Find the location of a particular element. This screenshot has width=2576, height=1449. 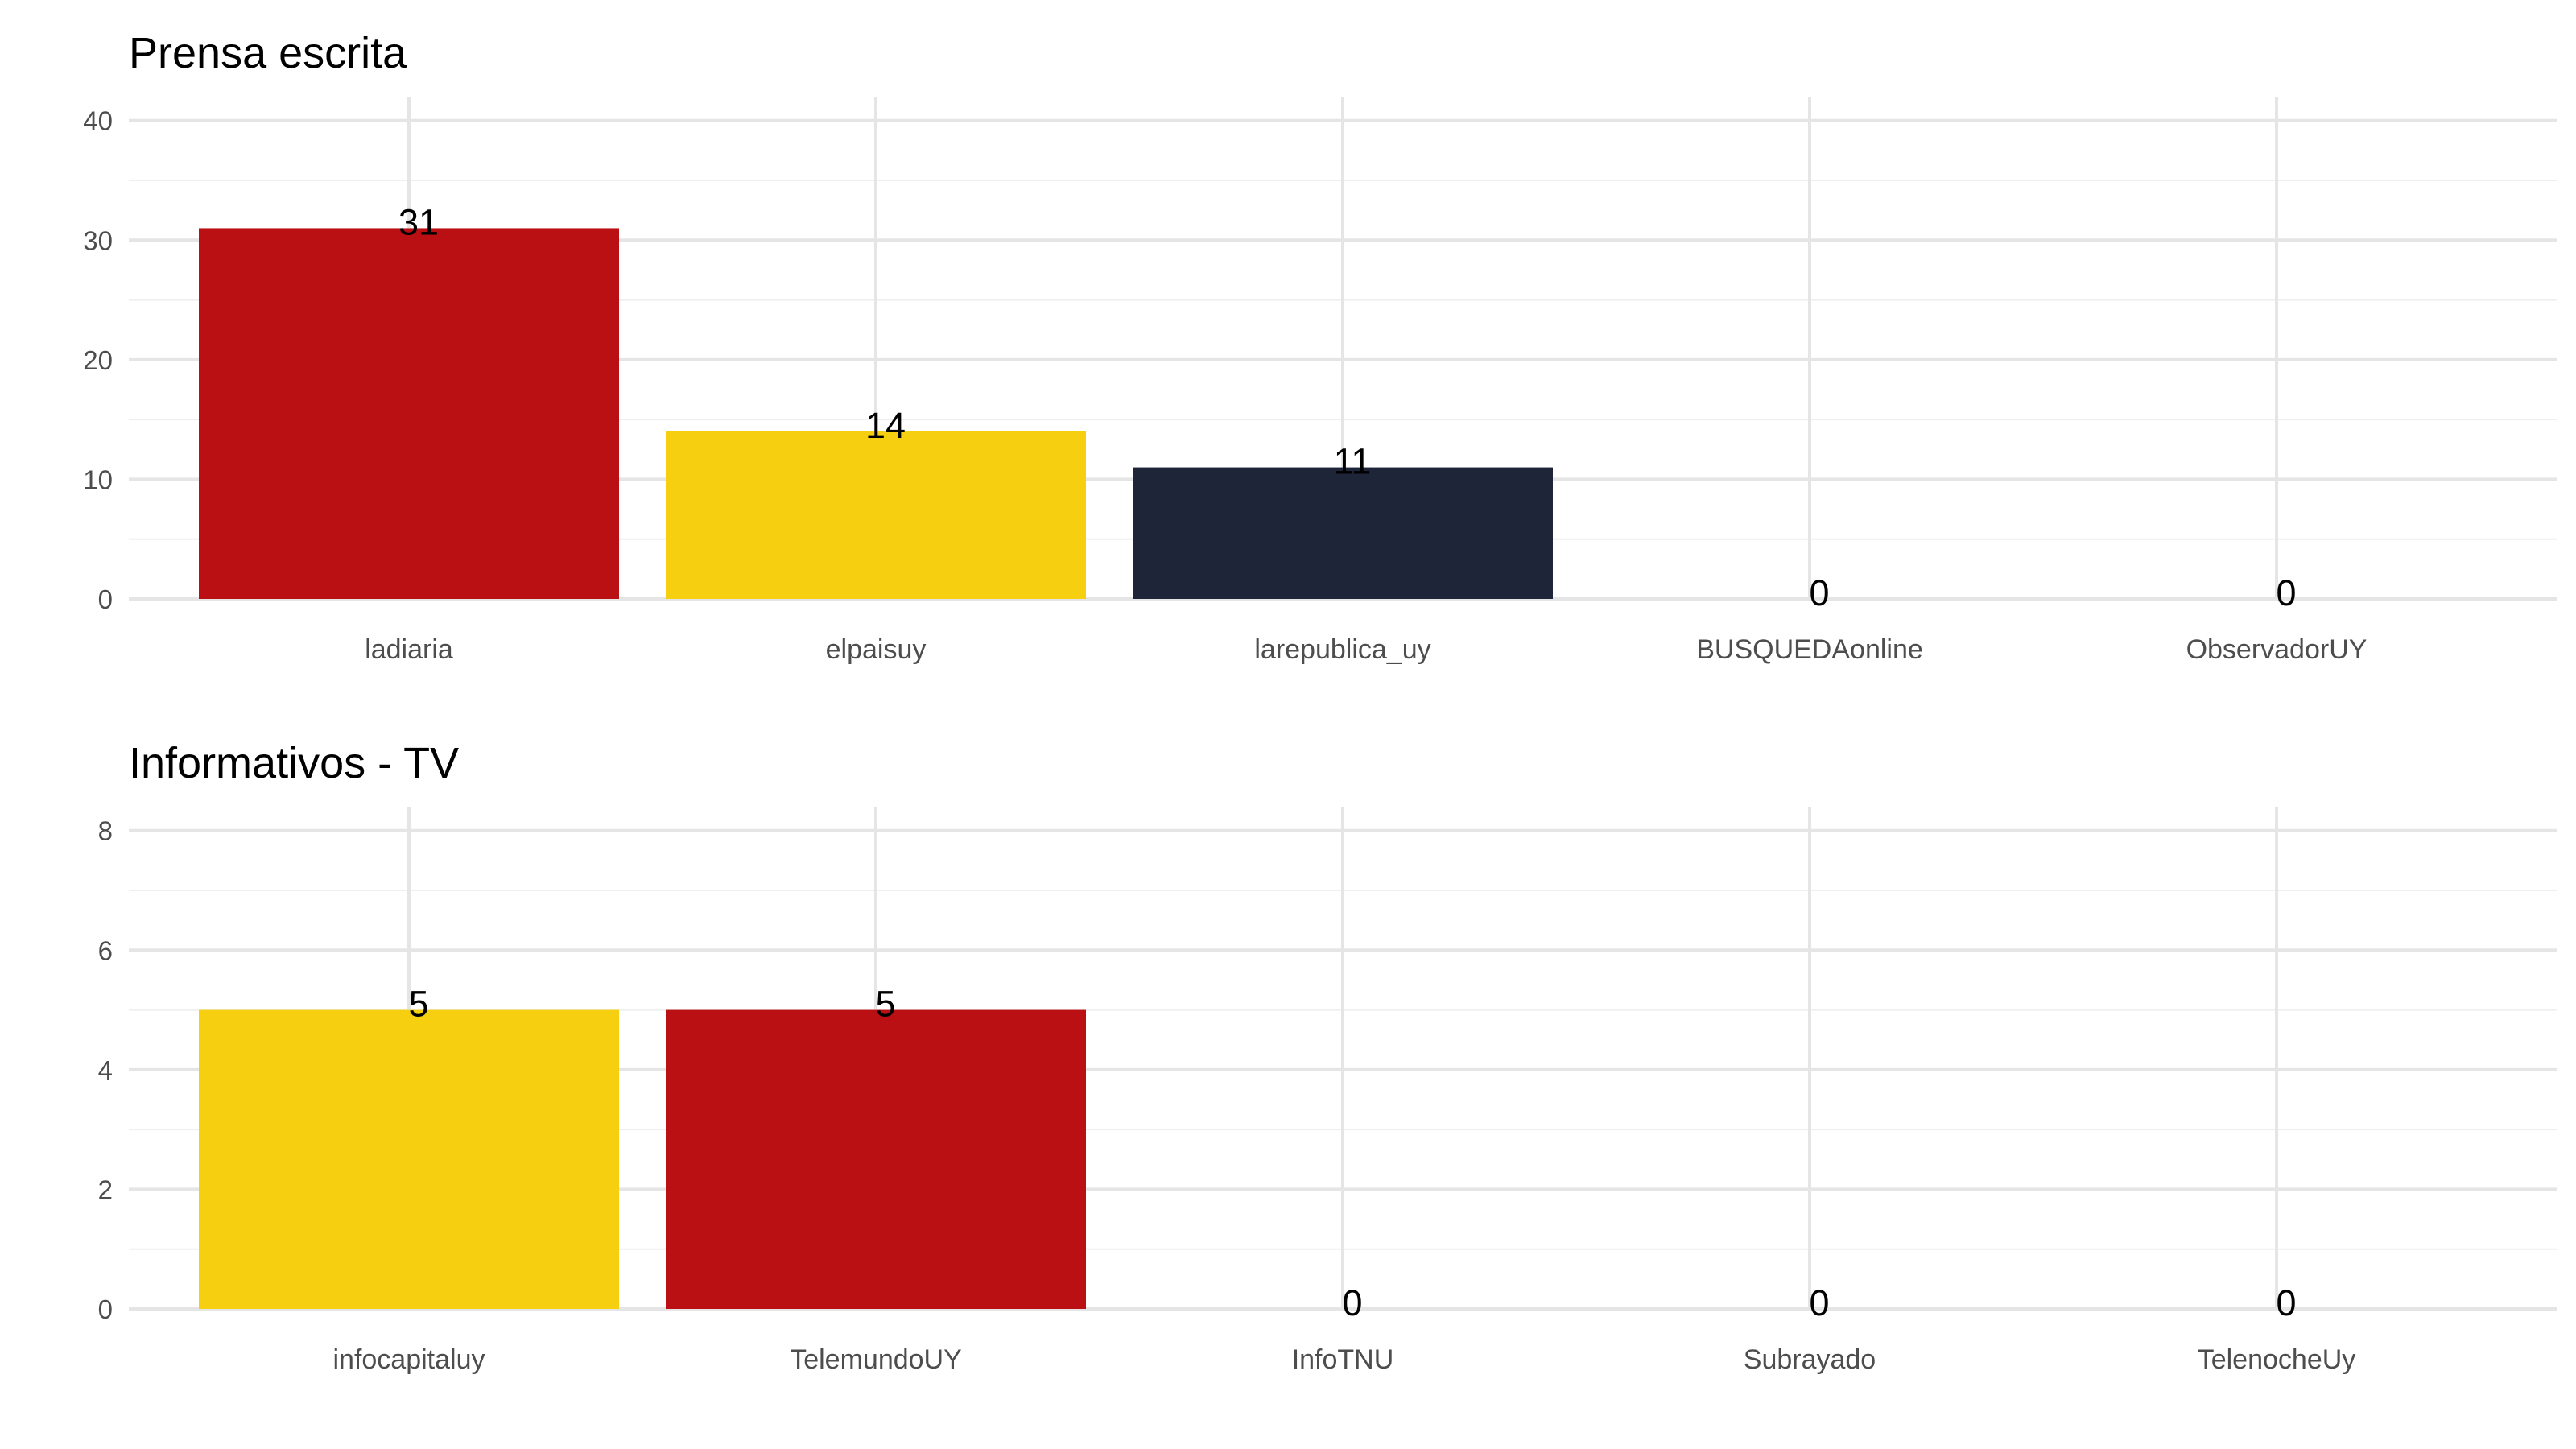

bar-infocapitaluy is located at coordinates (409, 1159).